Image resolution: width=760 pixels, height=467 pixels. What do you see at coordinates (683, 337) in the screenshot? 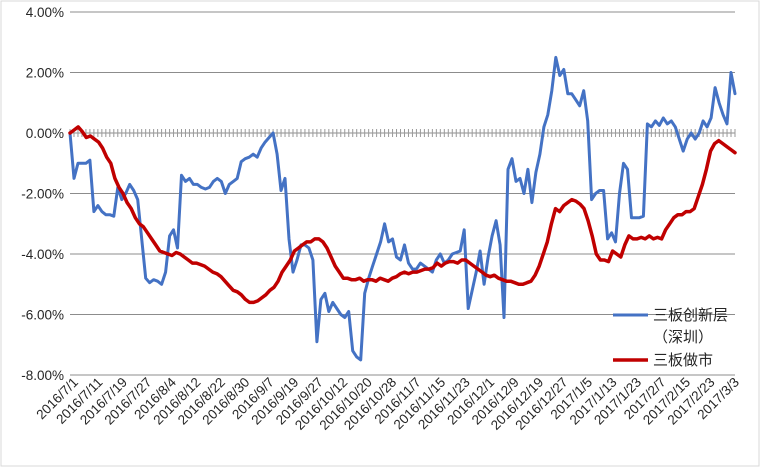
I see `legend-label: （深圳）` at bounding box center [683, 337].